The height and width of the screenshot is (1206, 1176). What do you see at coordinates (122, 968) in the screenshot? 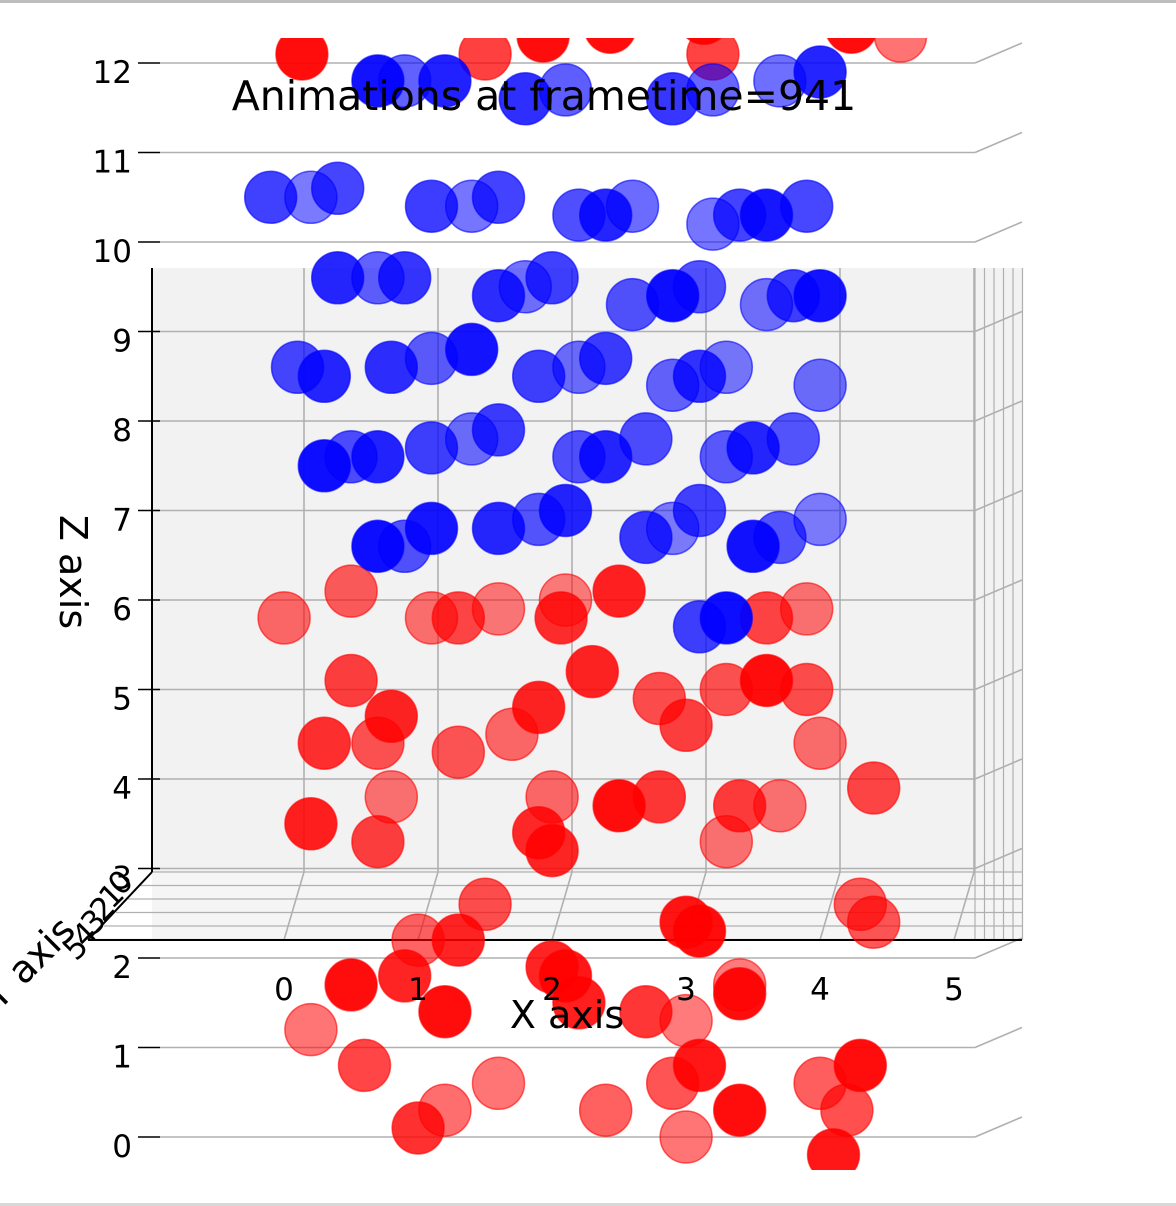
I see `z-tick-label: 2` at bounding box center [122, 968].